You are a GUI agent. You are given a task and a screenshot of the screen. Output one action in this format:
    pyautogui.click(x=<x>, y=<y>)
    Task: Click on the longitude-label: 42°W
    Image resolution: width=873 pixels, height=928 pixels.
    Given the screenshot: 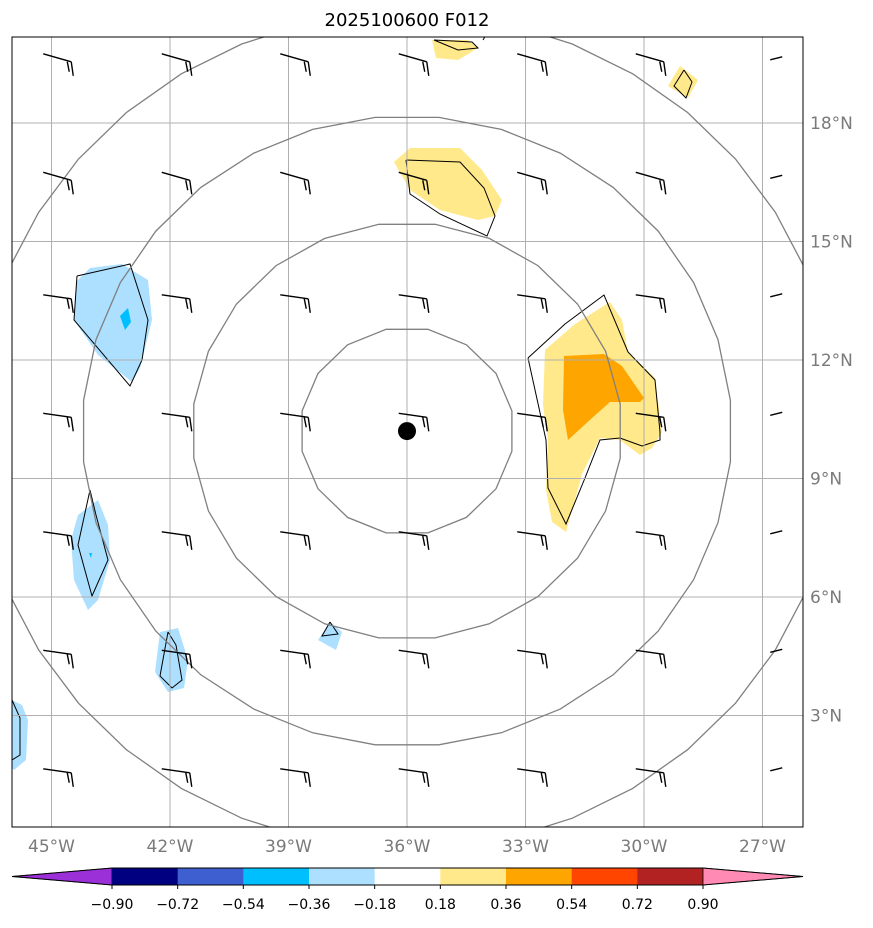 What is the action you would take?
    pyautogui.click(x=170, y=847)
    